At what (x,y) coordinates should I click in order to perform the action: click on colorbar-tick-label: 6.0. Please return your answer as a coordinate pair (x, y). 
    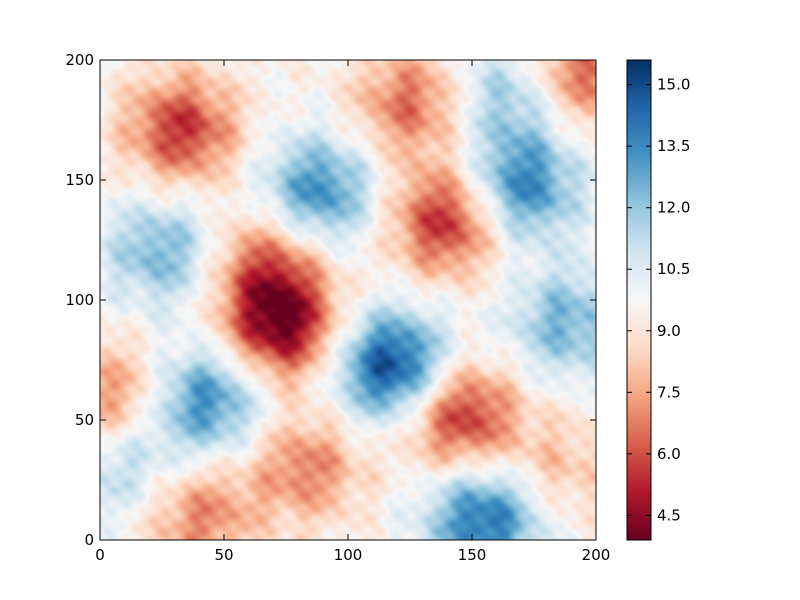
    Looking at the image, I should click on (669, 454).